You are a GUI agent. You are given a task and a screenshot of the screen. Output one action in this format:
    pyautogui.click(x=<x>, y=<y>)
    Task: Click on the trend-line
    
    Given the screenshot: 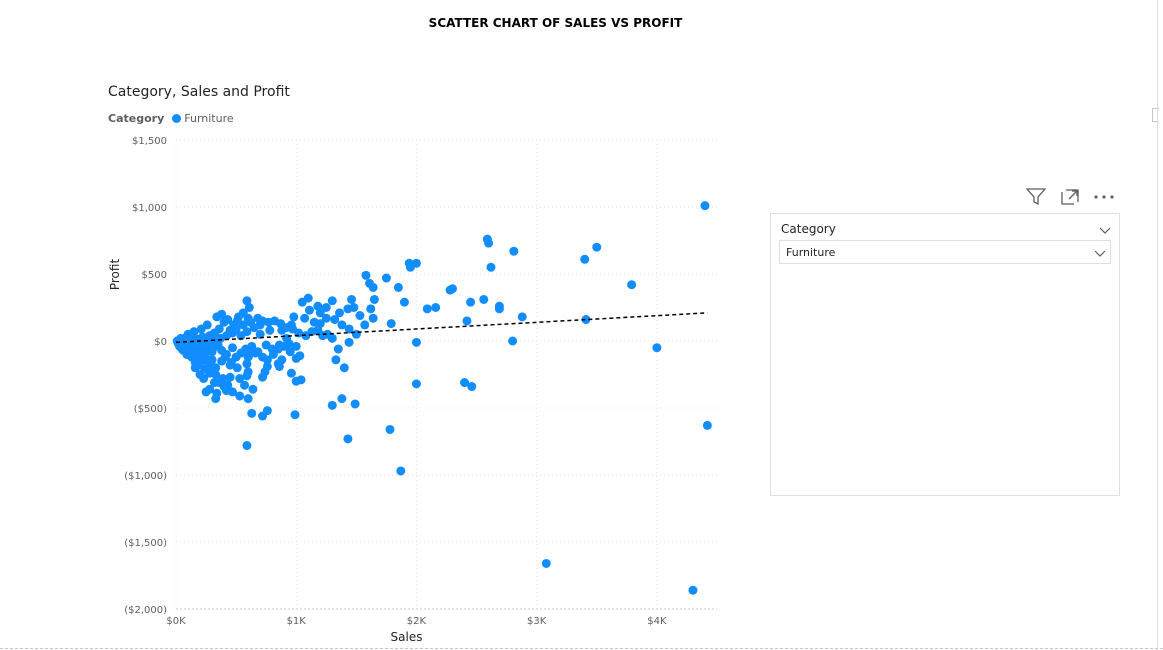 What is the action you would take?
    pyautogui.click(x=441, y=328)
    